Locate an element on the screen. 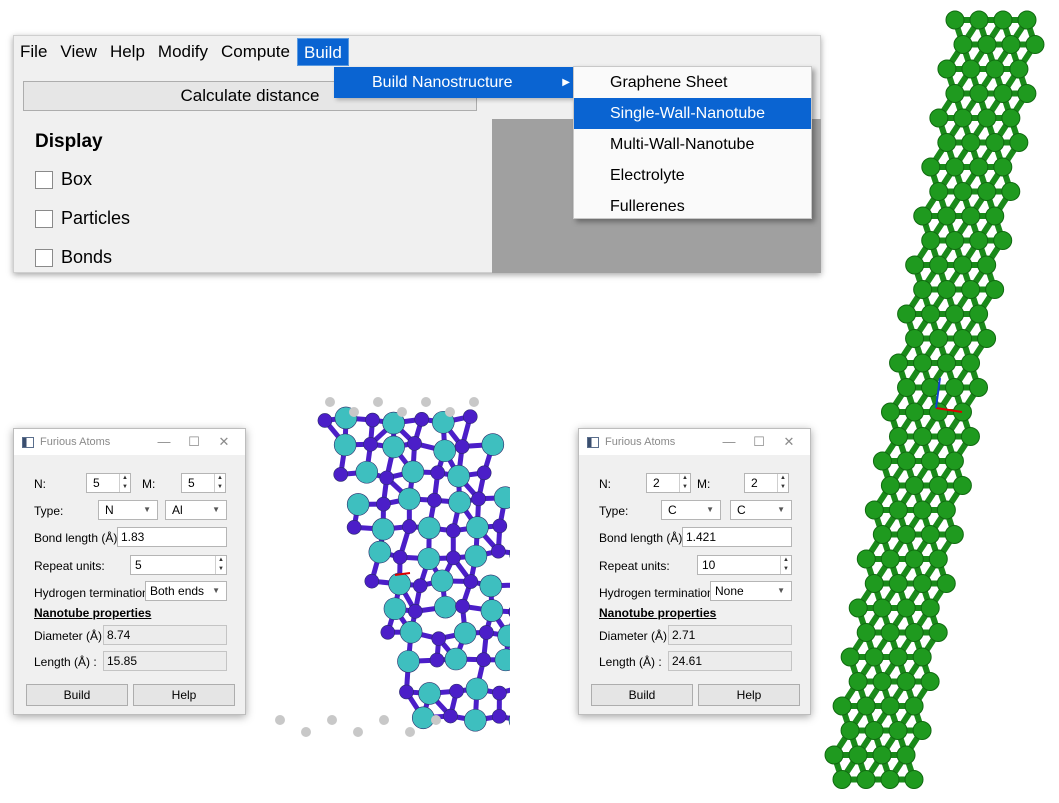 The image size is (1059, 803). bonds-checkbox-row: Bonds is located at coordinates (73, 257).